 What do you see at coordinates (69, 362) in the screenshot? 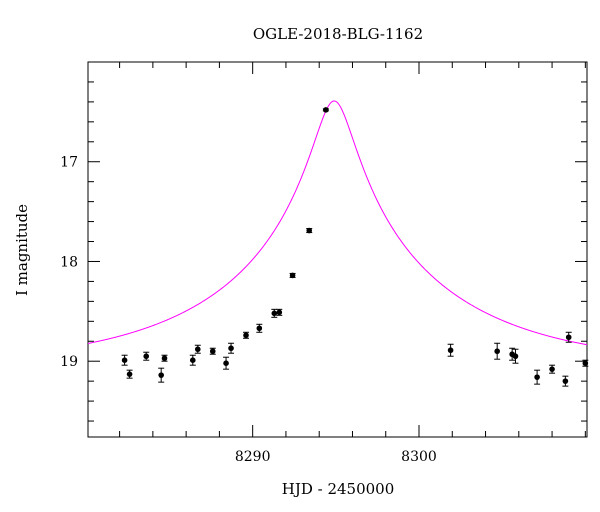
I see `y-tick-label: 19` at bounding box center [69, 362].